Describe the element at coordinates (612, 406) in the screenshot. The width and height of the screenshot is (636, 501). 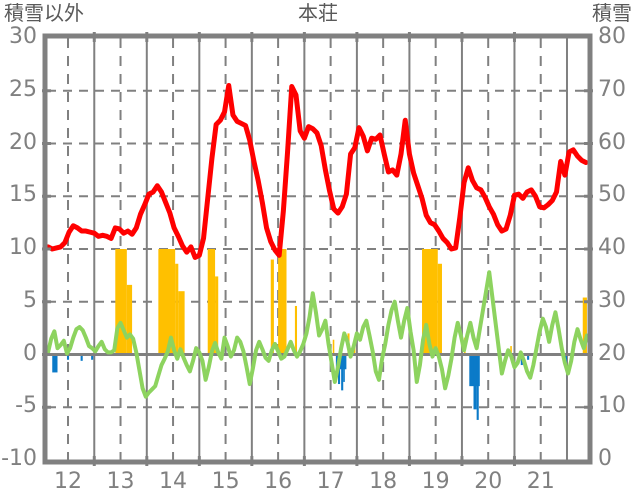
I see `y2-axis-tick-label: 10` at that location.